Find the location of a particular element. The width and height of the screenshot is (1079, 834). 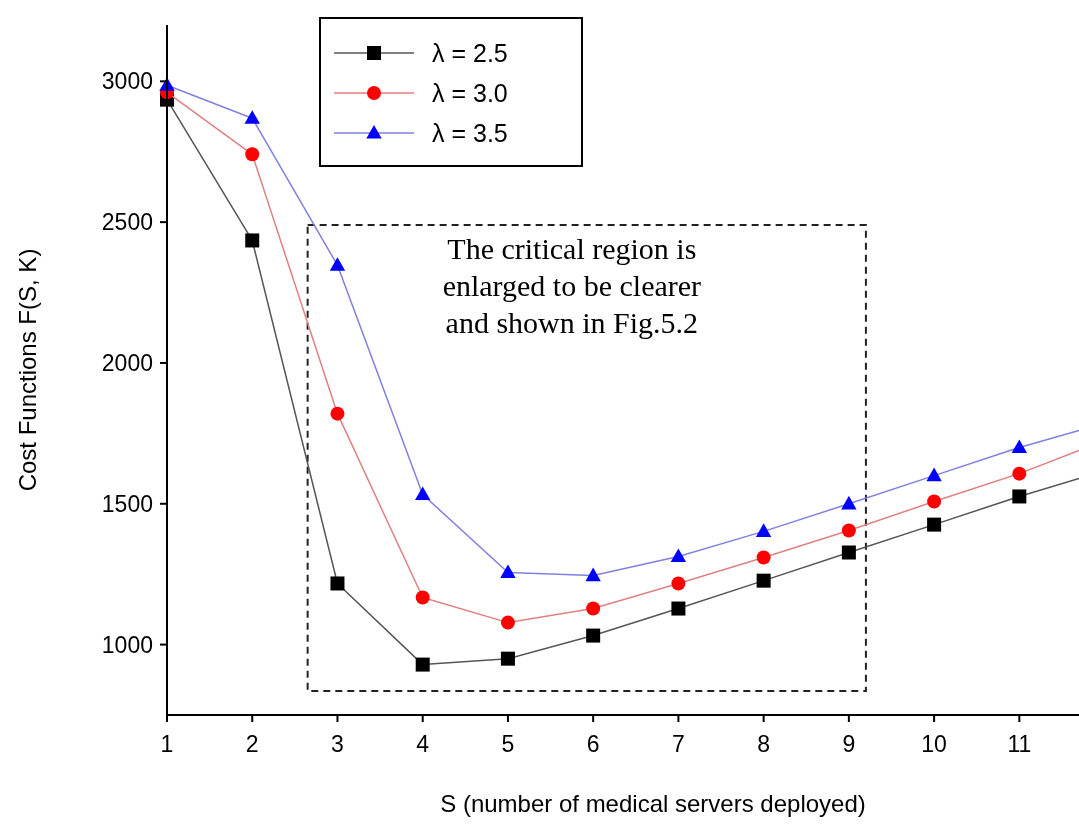

x-tick-label: 9 is located at coordinates (849, 744).